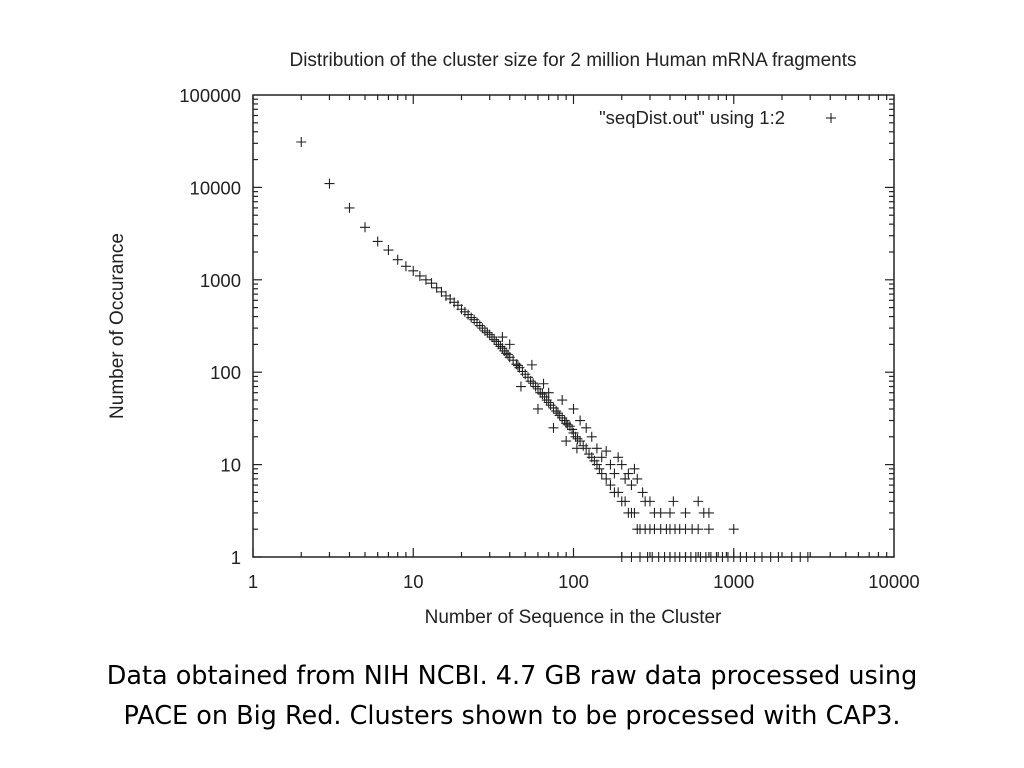 The image size is (1024, 768). What do you see at coordinates (236, 557) in the screenshot?
I see `y-tick-label: 1` at bounding box center [236, 557].